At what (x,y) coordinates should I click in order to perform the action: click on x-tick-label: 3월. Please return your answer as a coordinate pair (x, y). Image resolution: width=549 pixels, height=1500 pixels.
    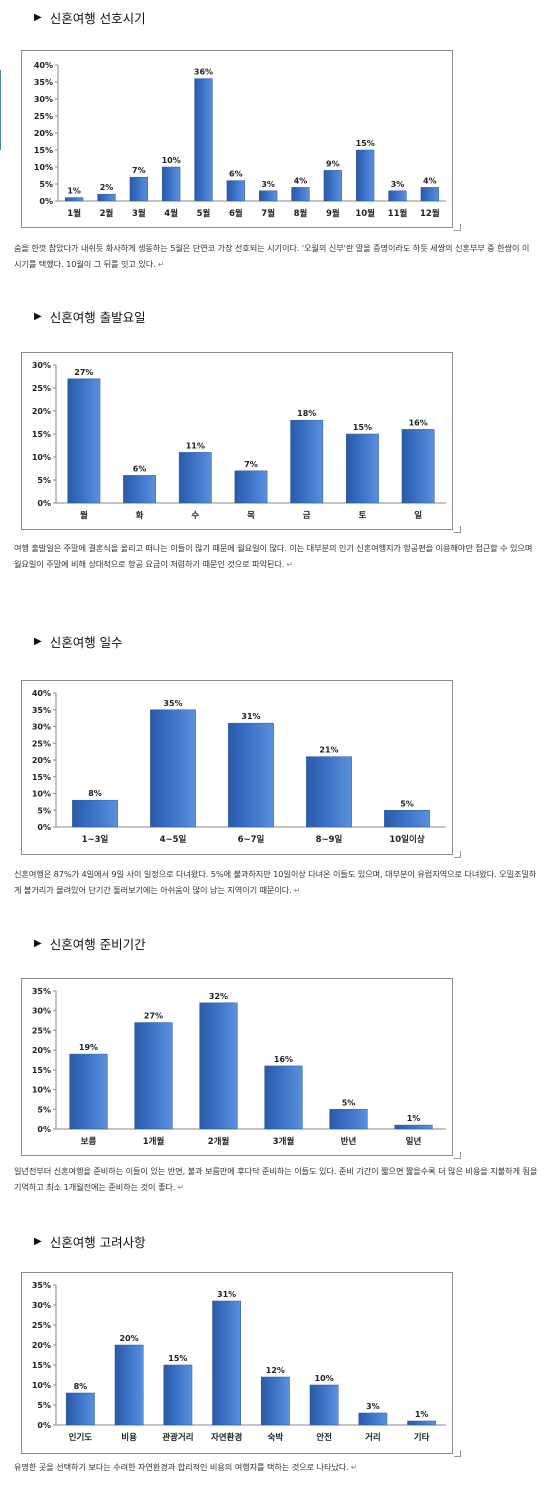
    Looking at the image, I should click on (139, 213).